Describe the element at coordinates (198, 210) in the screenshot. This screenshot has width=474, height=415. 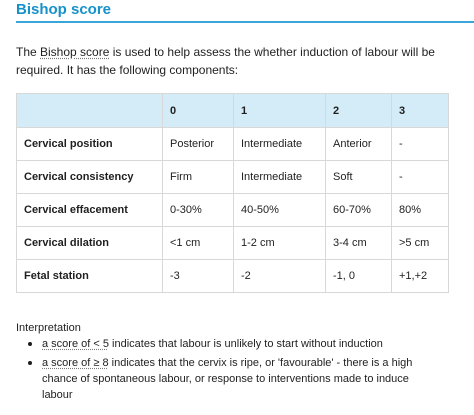
I see `table-cell: 0-30%` at that location.